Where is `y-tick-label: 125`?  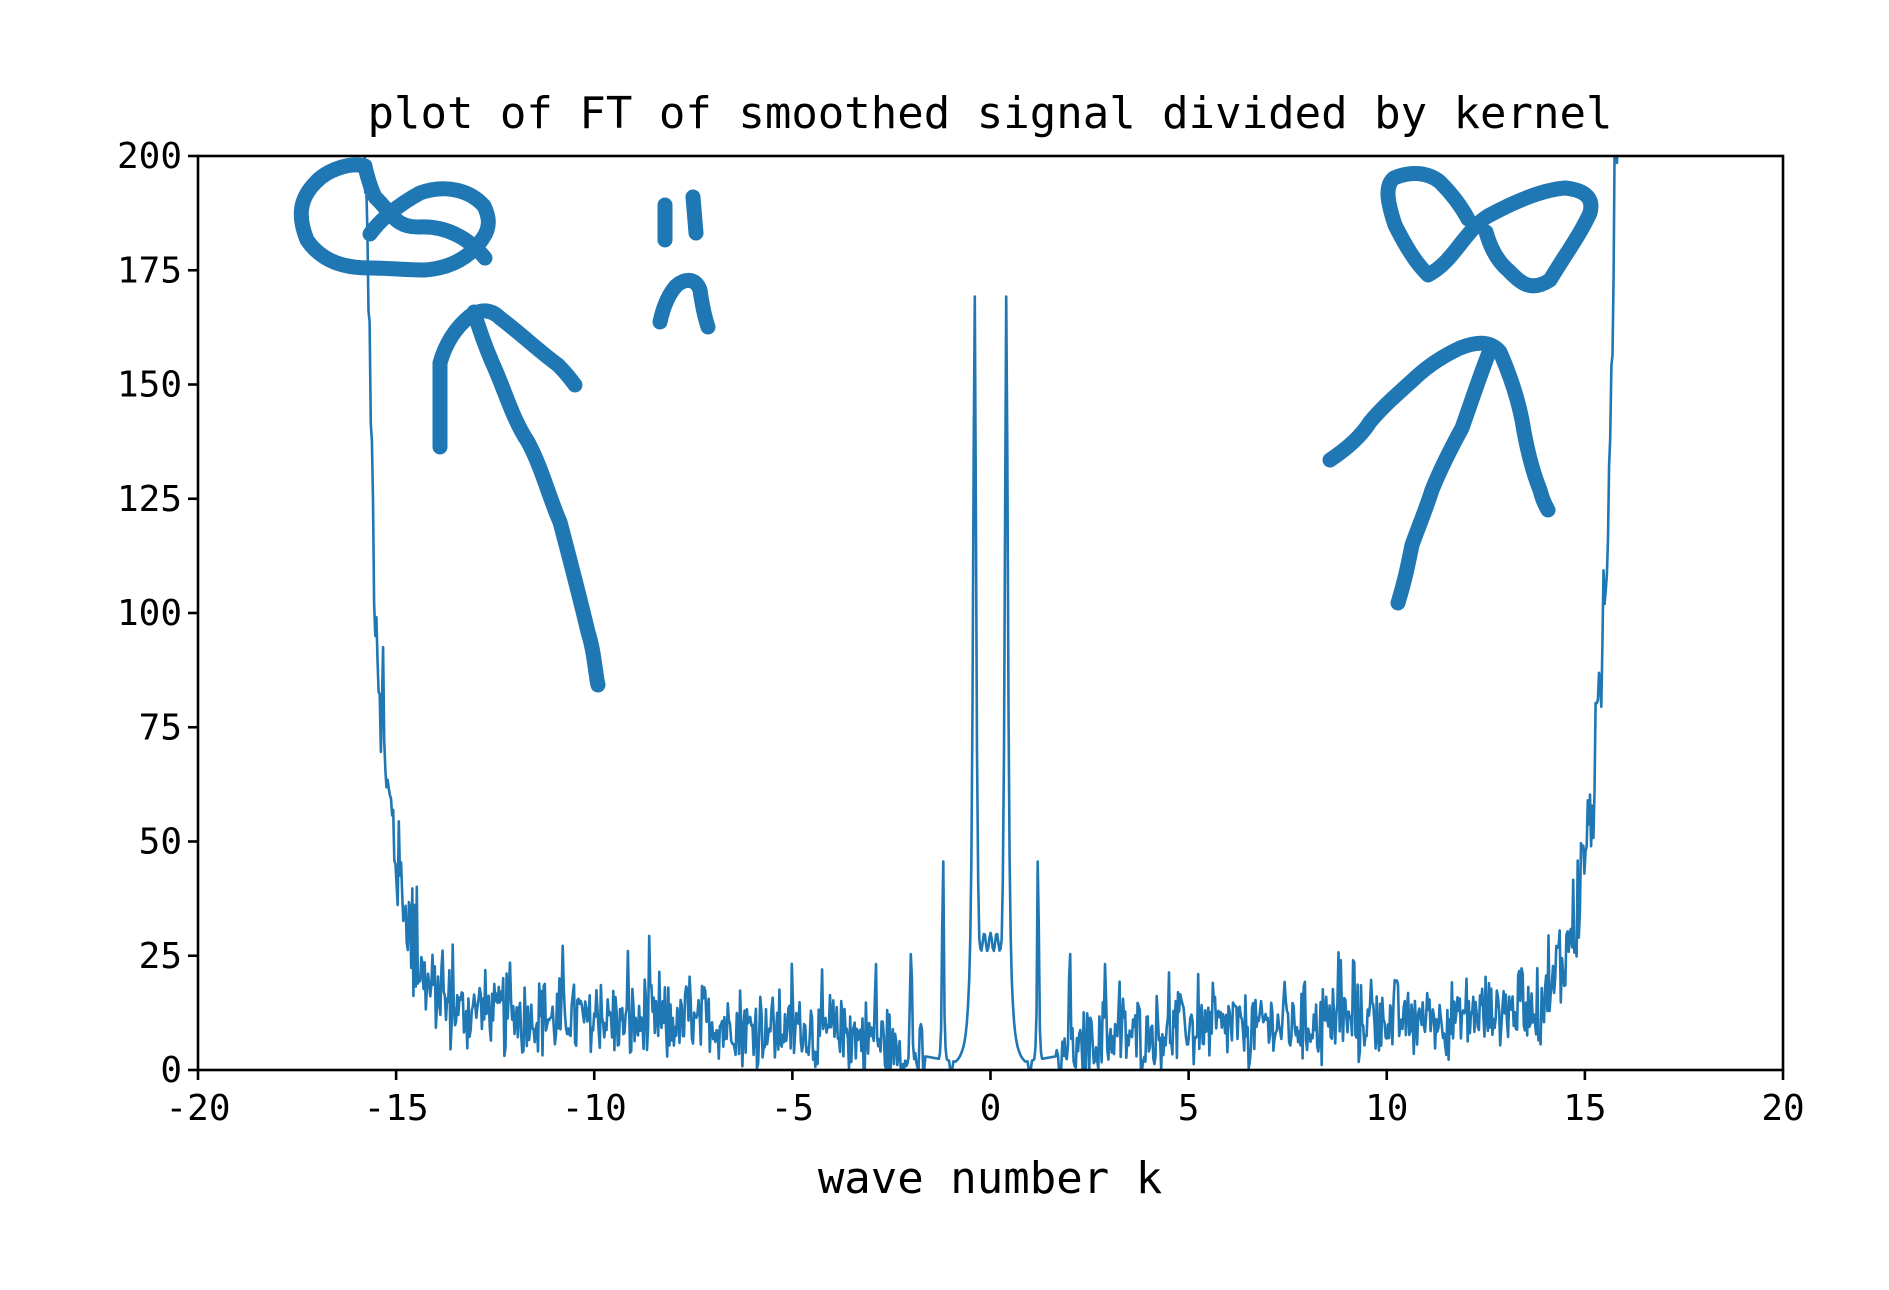 y-tick-label: 125 is located at coordinates (149, 499).